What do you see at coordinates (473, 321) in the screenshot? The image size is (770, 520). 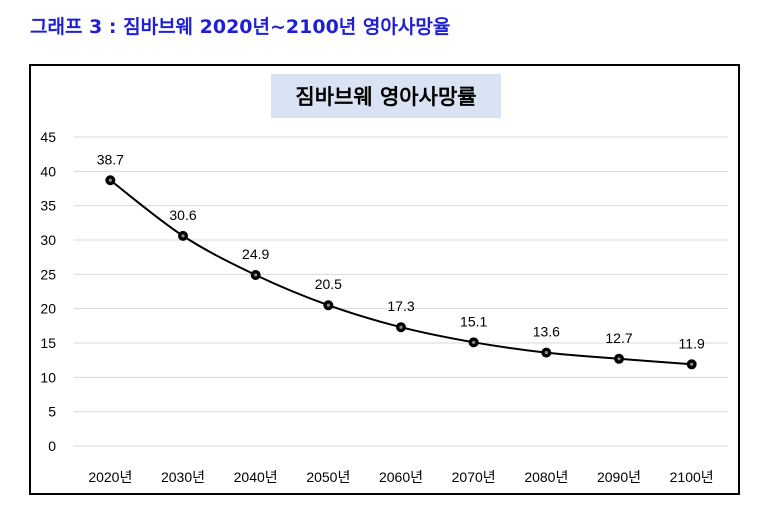 I see `data-label: 15.1` at bounding box center [473, 321].